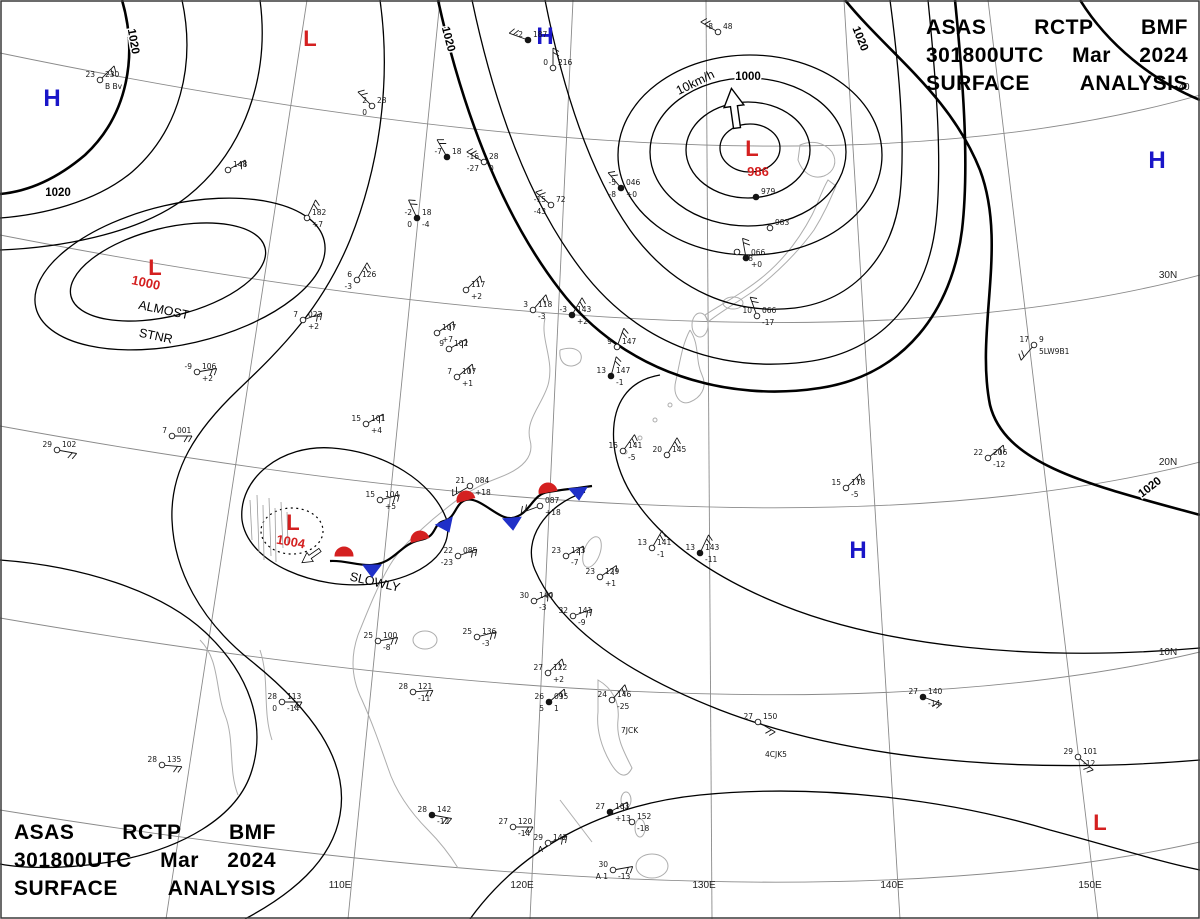 This screenshot has width=1200, height=919. I want to click on chart-datetime: 301800UTC Mar 2024, so click(1057, 55).